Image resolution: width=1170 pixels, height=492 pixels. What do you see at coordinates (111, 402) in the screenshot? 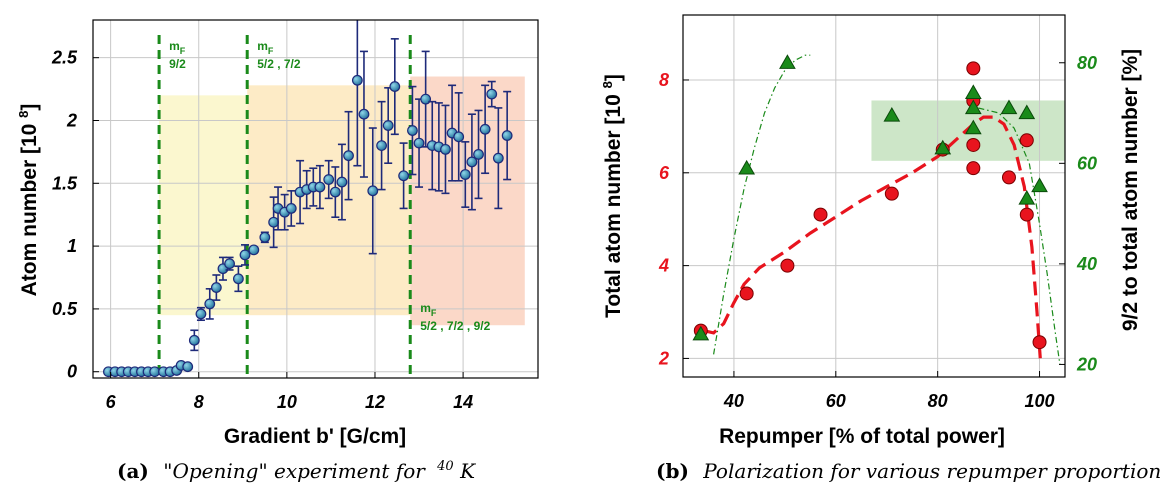
I see `x-tick-label: 6` at bounding box center [111, 402].